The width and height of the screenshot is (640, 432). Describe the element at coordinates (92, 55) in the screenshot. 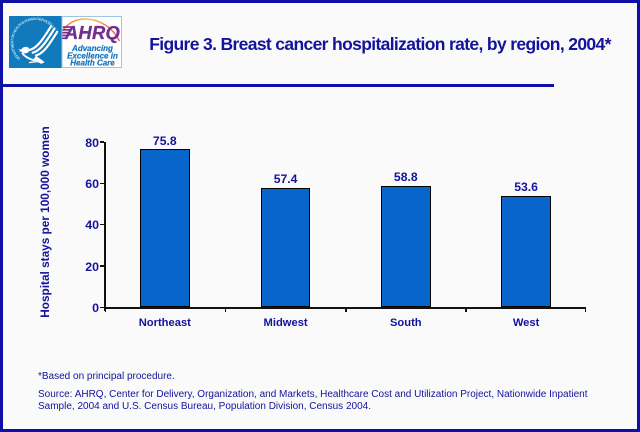

I see `svg-text: Excellence in` at that location.